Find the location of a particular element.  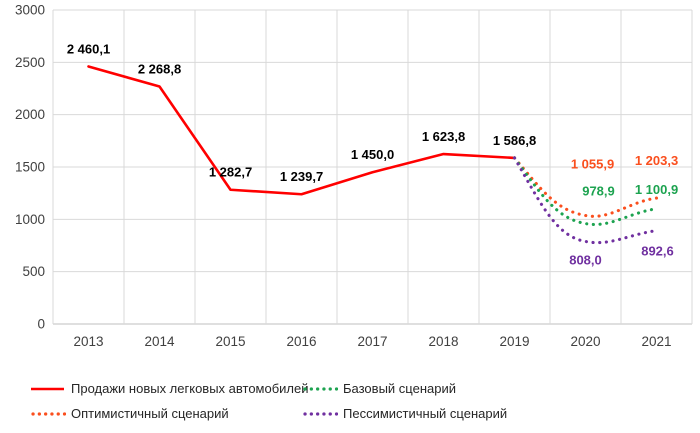

data-label-actual: 1 623,8 is located at coordinates (443, 136).